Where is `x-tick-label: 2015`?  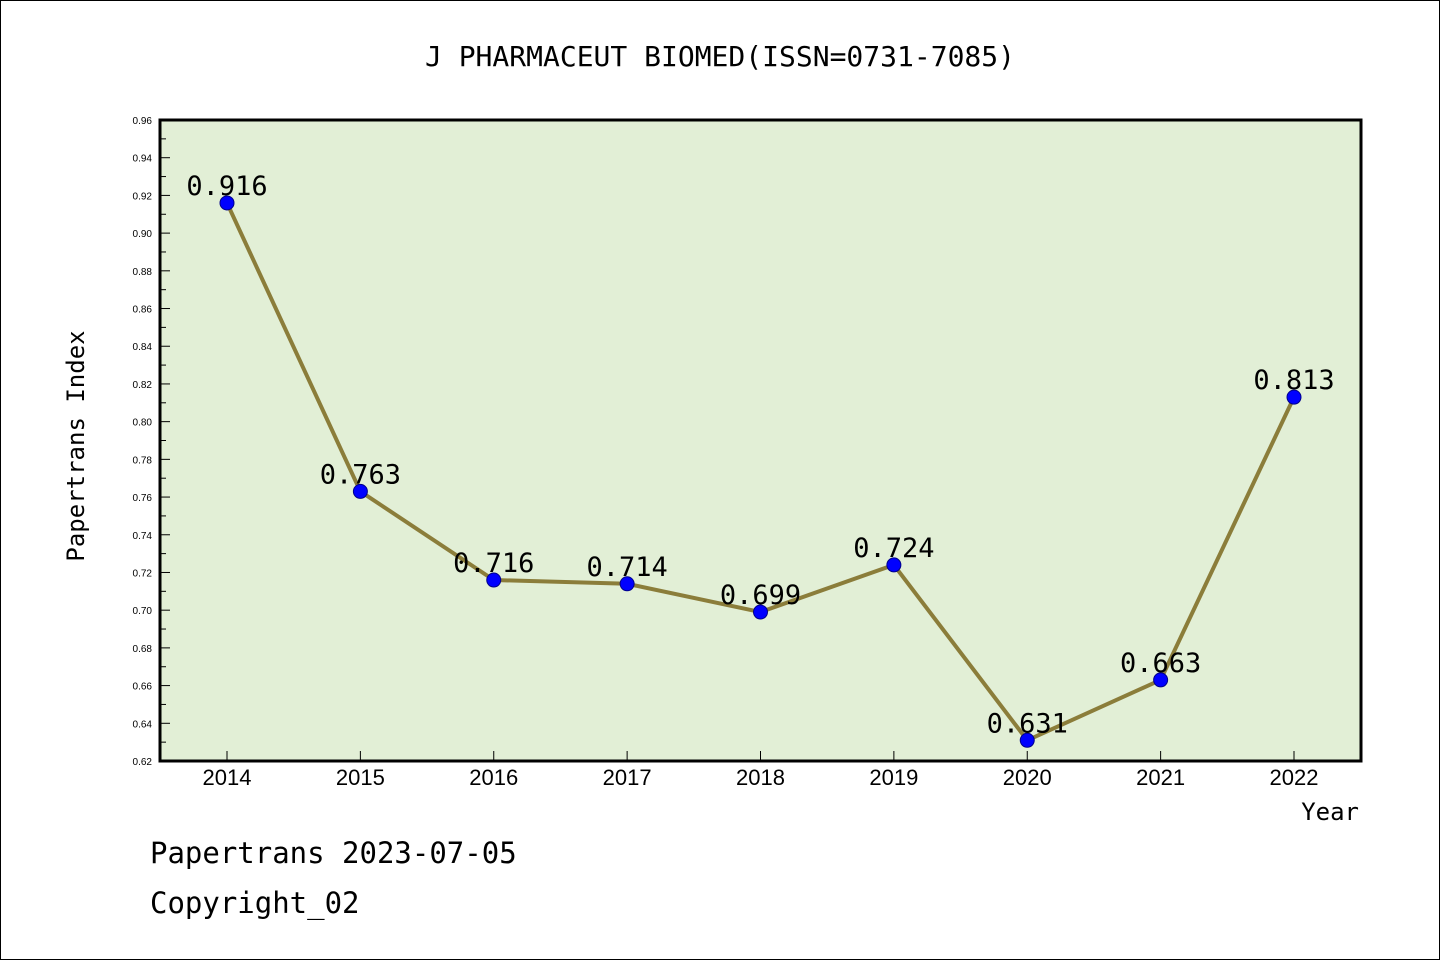
x-tick-label: 2015 is located at coordinates (360, 777).